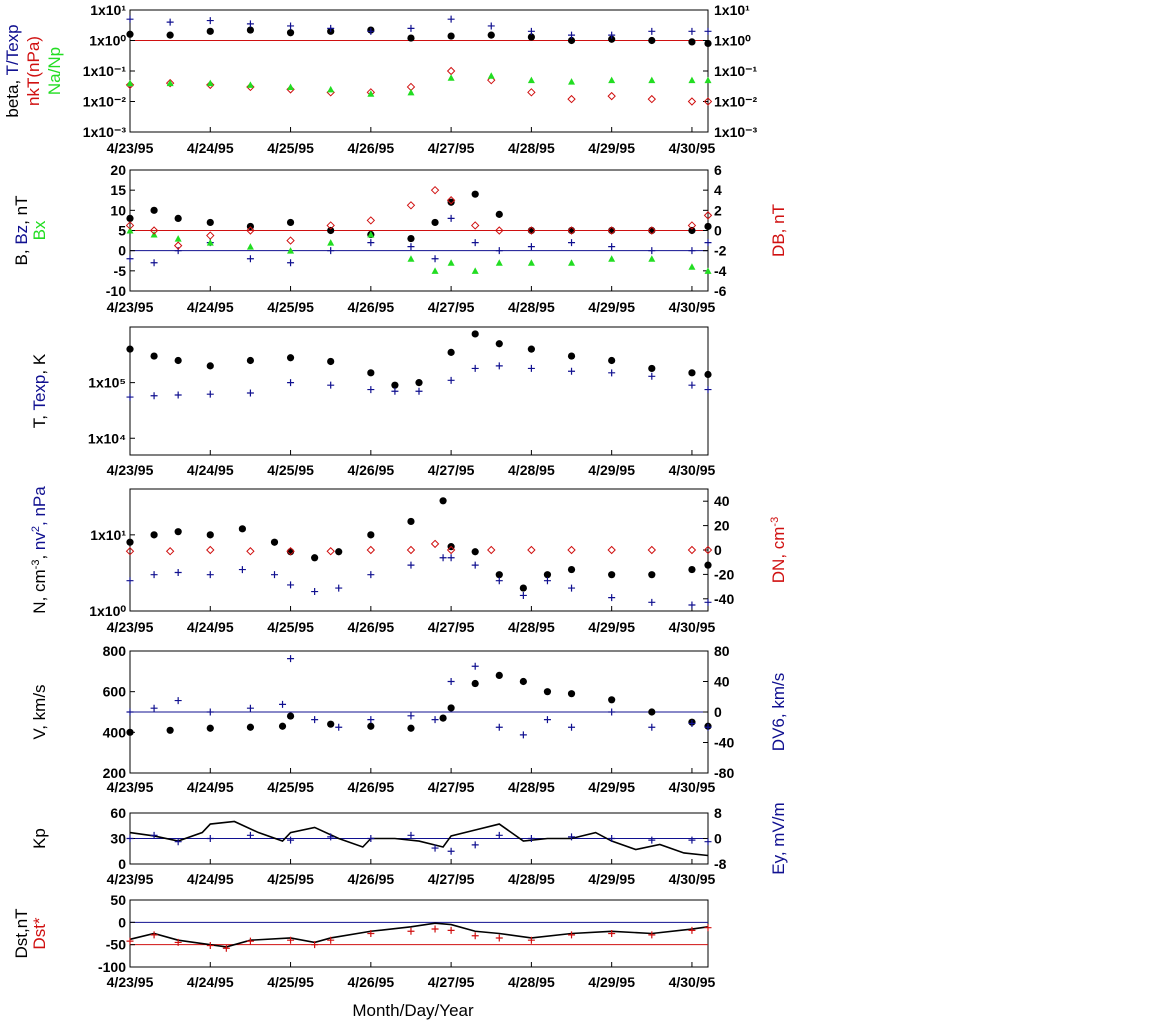  I want to click on x-tick-label: 4/26/95, so click(370, 148).